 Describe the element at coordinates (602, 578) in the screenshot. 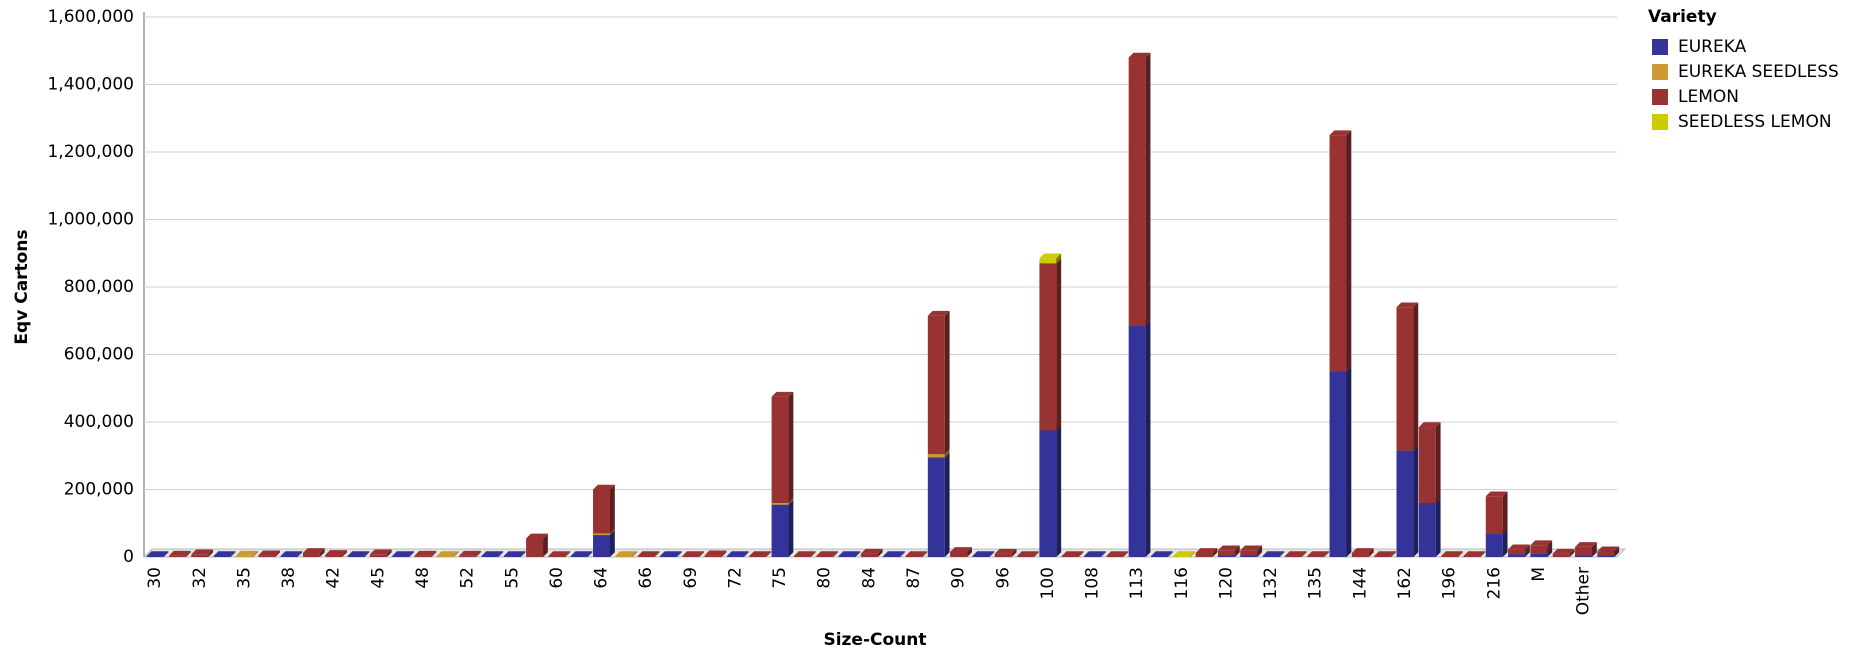

I see `x-tick-label: 64` at that location.